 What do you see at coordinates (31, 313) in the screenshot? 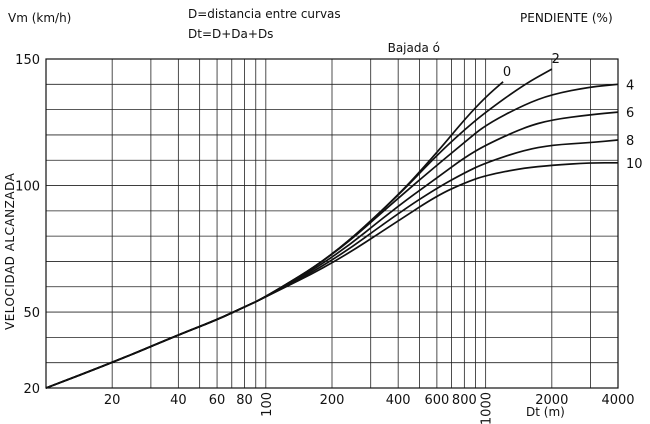
I see `y-tick-label: 50` at bounding box center [31, 313].